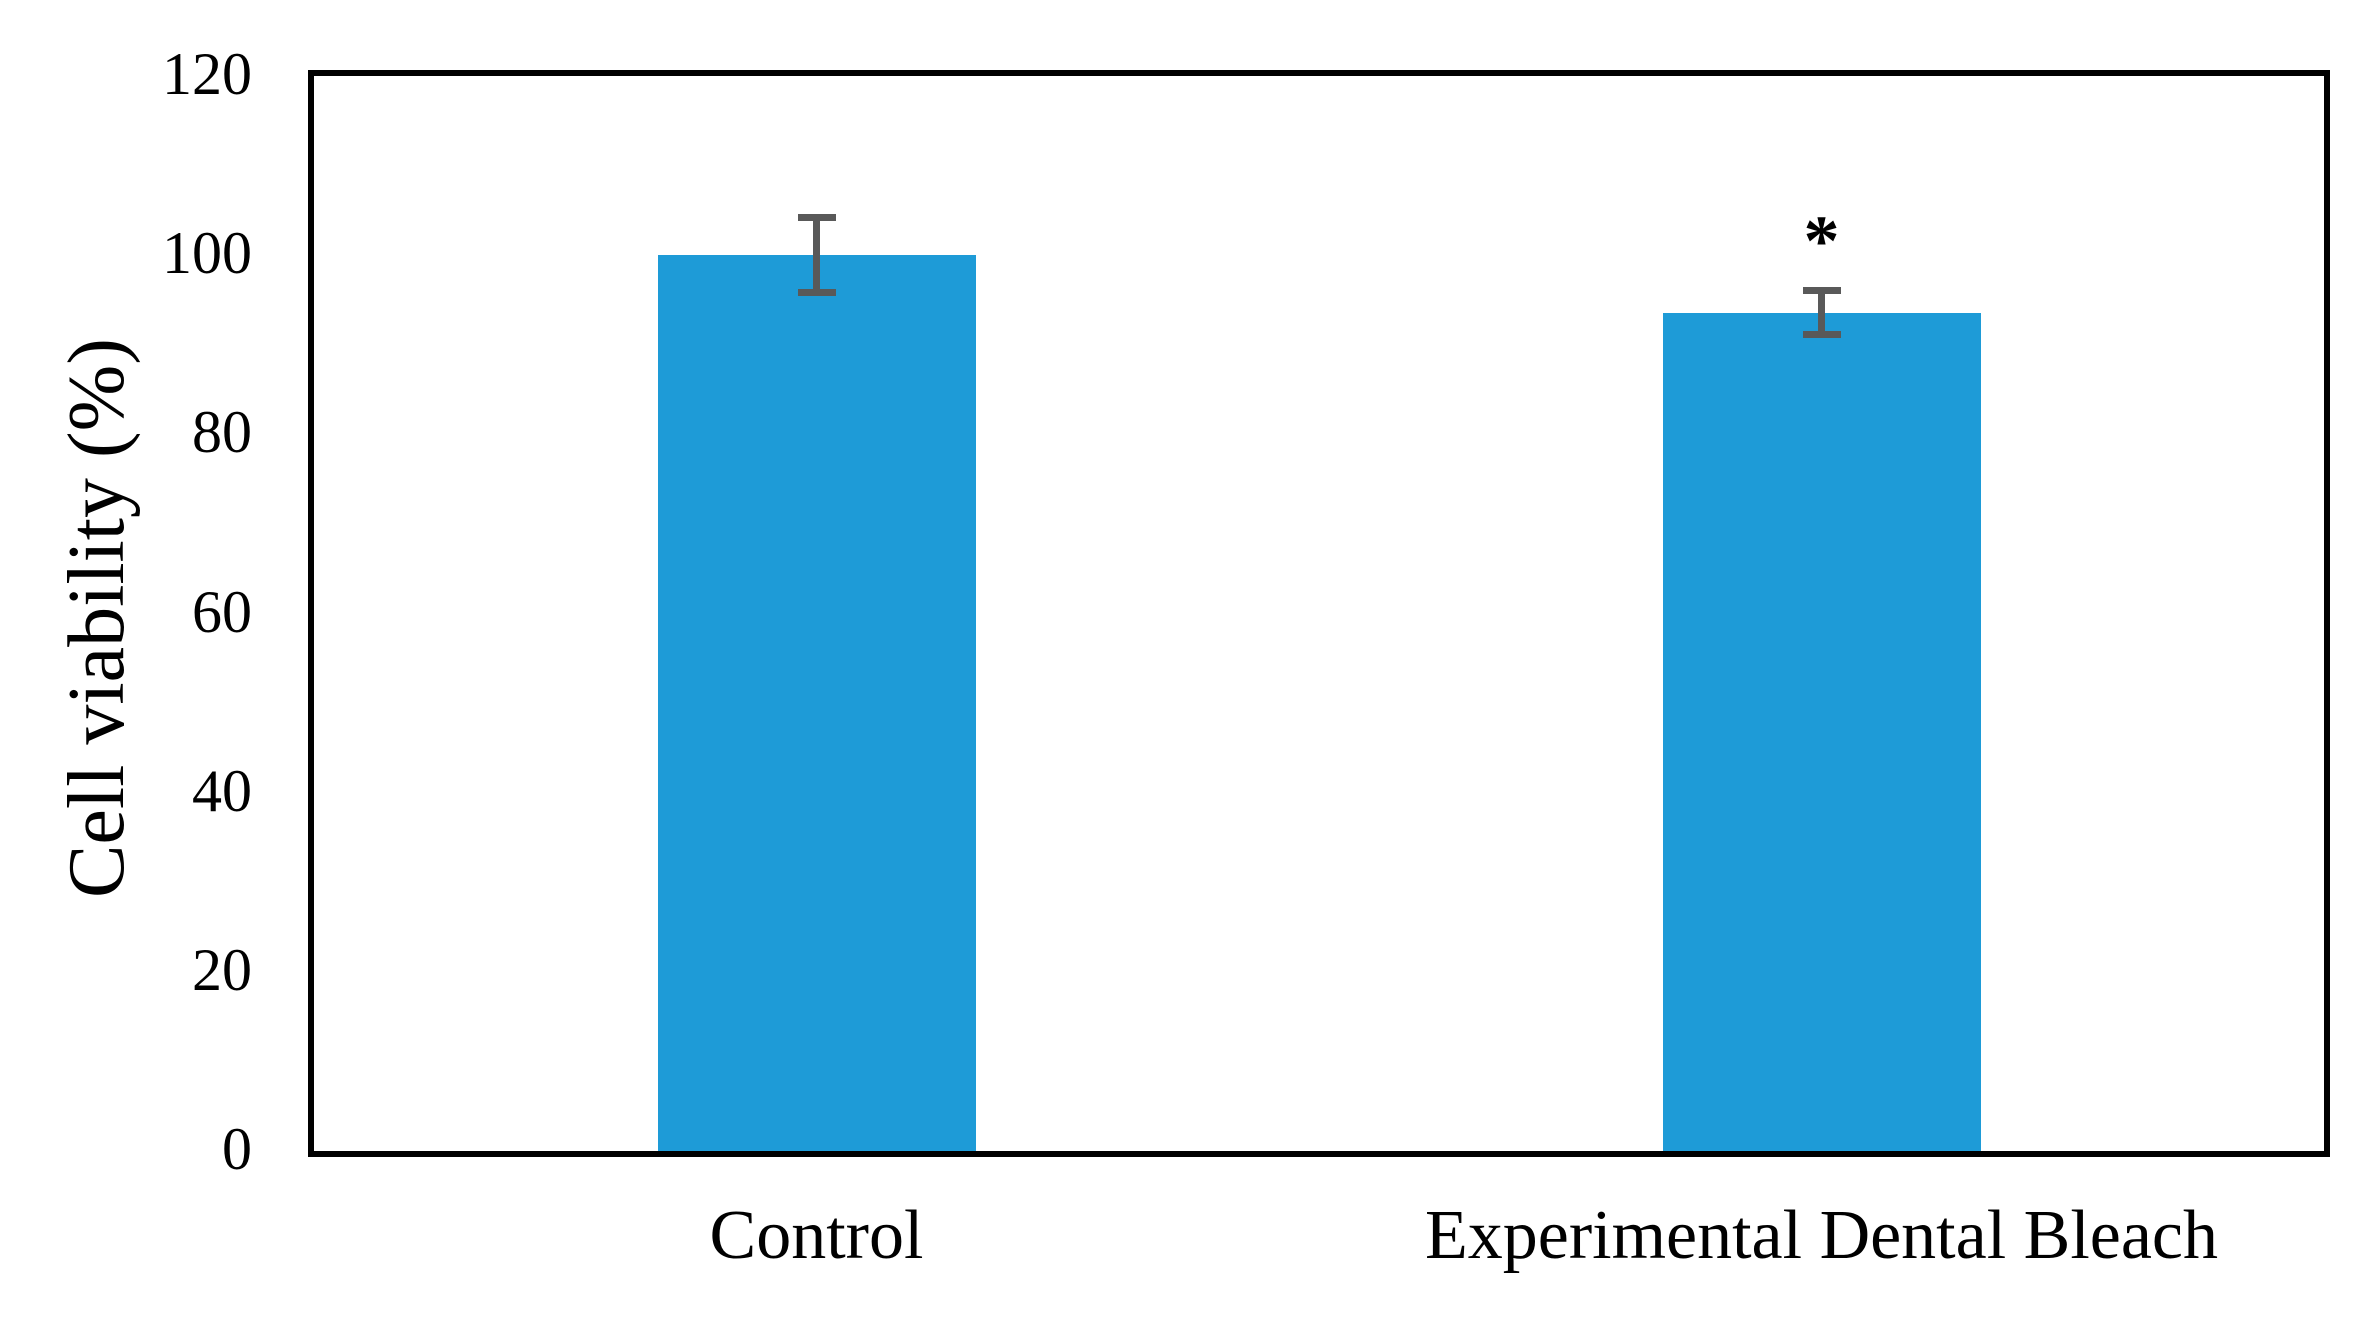 Image resolution: width=2379 pixels, height=1324 pixels. I want to click on bar-experimental-dental-bleach, so click(1821, 731).